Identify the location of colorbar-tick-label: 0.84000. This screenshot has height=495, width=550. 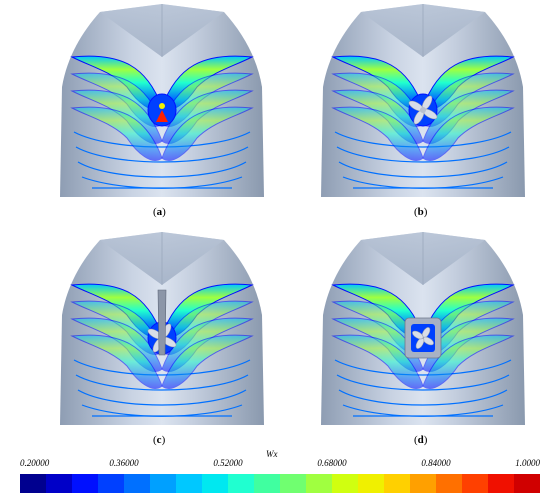
(436, 463).